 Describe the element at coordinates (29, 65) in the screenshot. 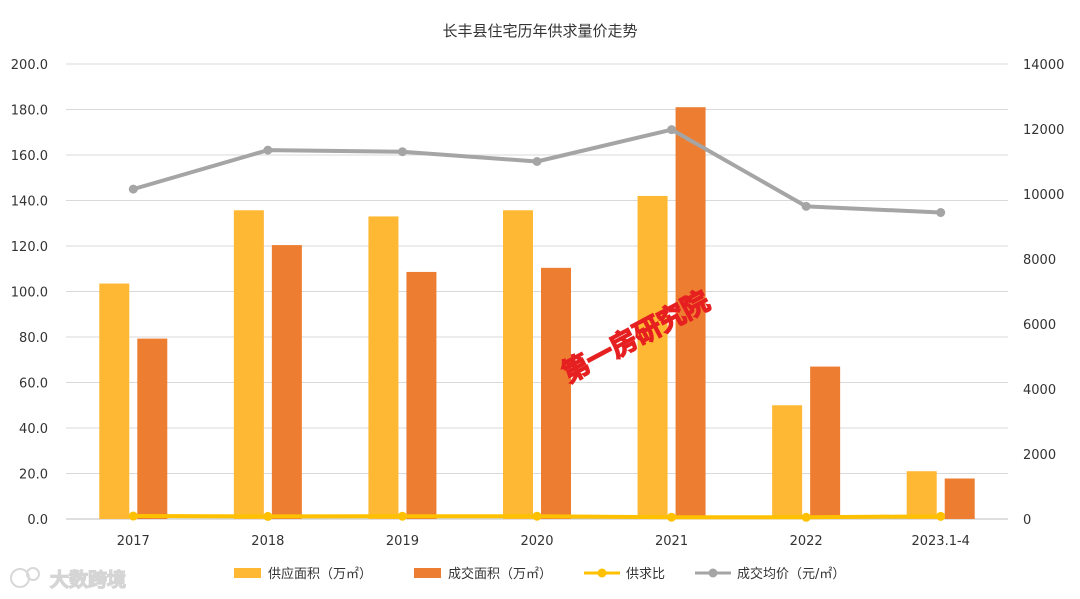

I see `y-left-tick-label: 200.0` at that location.